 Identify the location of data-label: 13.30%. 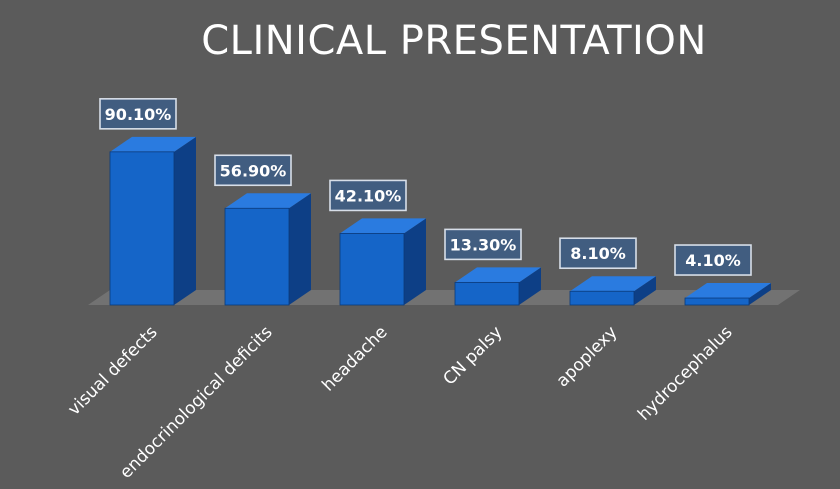
(483, 244).